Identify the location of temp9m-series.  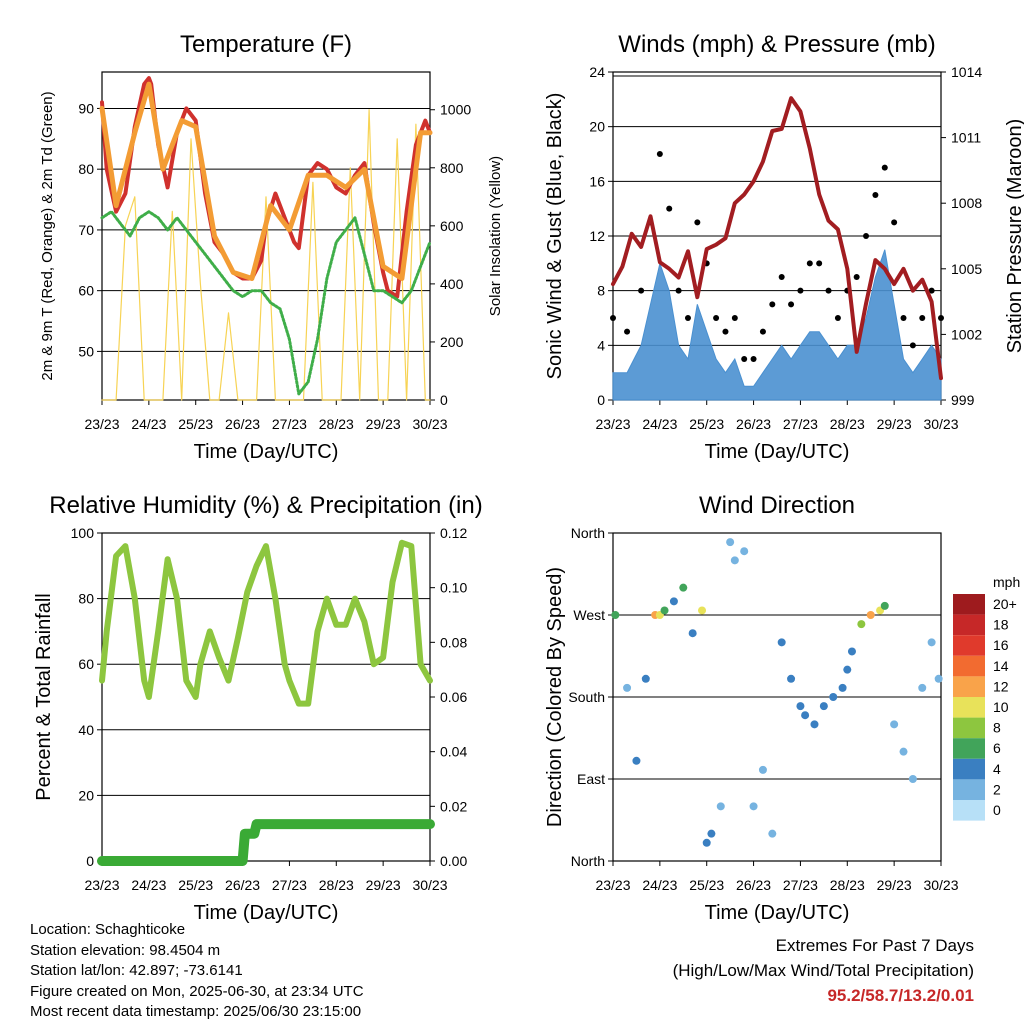
(266, 181).